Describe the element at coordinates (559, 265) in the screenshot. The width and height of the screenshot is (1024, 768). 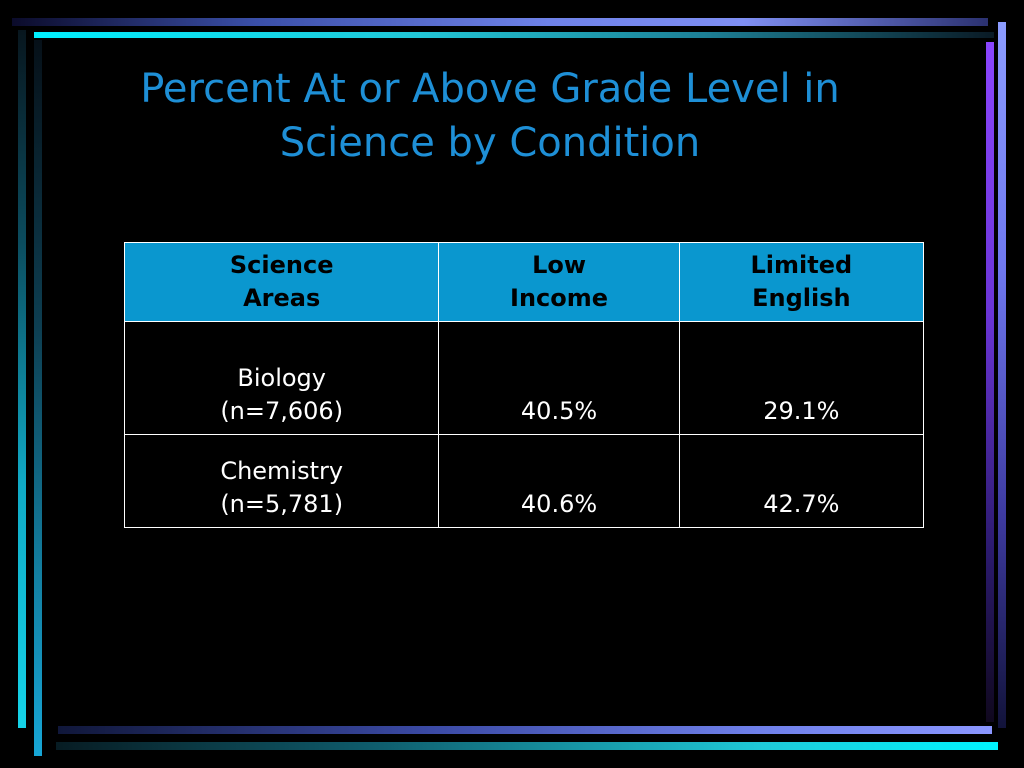
I see `header-label-line: Low` at that location.